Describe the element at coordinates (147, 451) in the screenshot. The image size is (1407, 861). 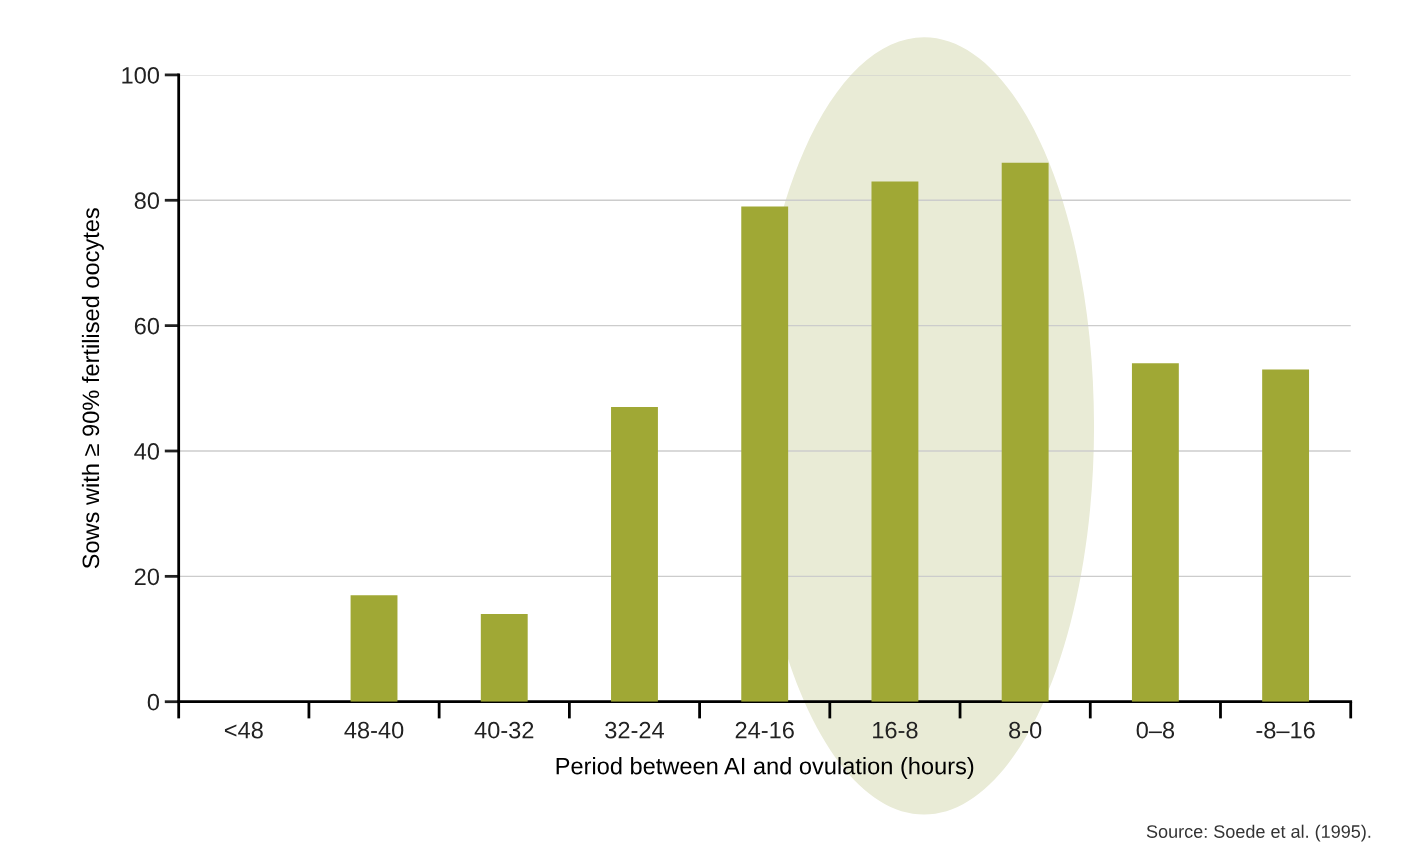
I see `y-tick-label: 40` at that location.